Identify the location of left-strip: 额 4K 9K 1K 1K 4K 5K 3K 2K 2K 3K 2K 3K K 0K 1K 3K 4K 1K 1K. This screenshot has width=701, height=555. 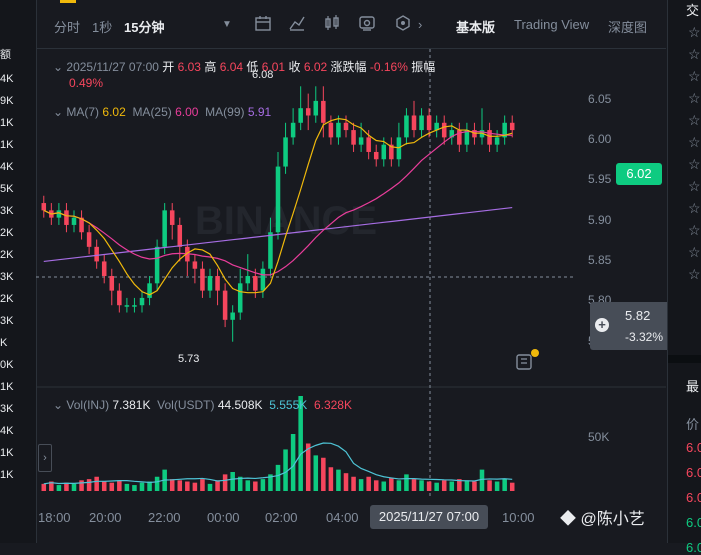
(18, 271).